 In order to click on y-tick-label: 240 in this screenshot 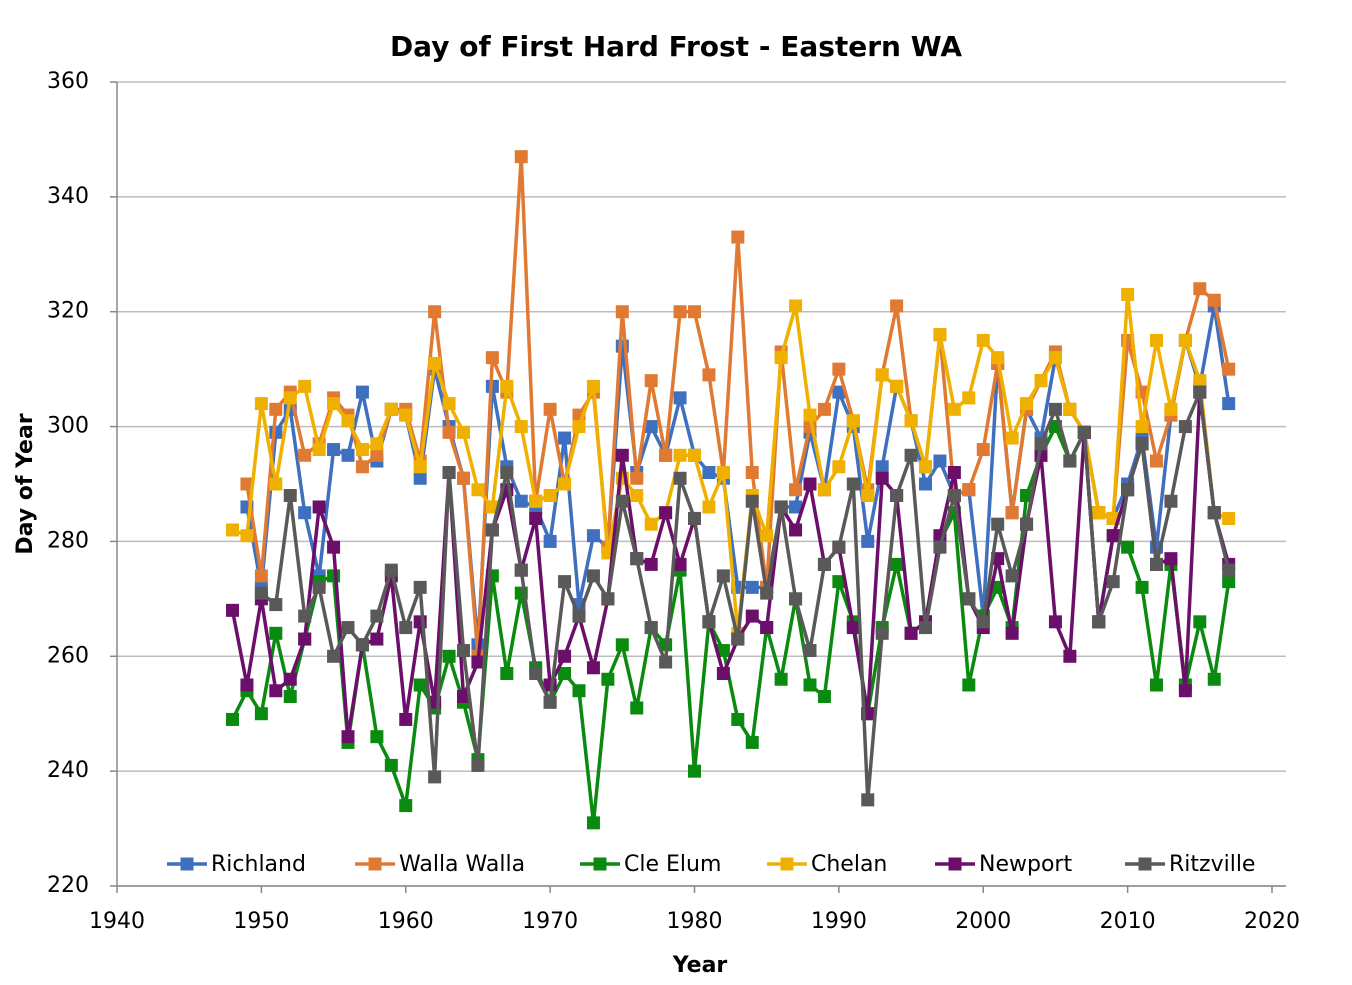, I will do `click(68, 770)`.